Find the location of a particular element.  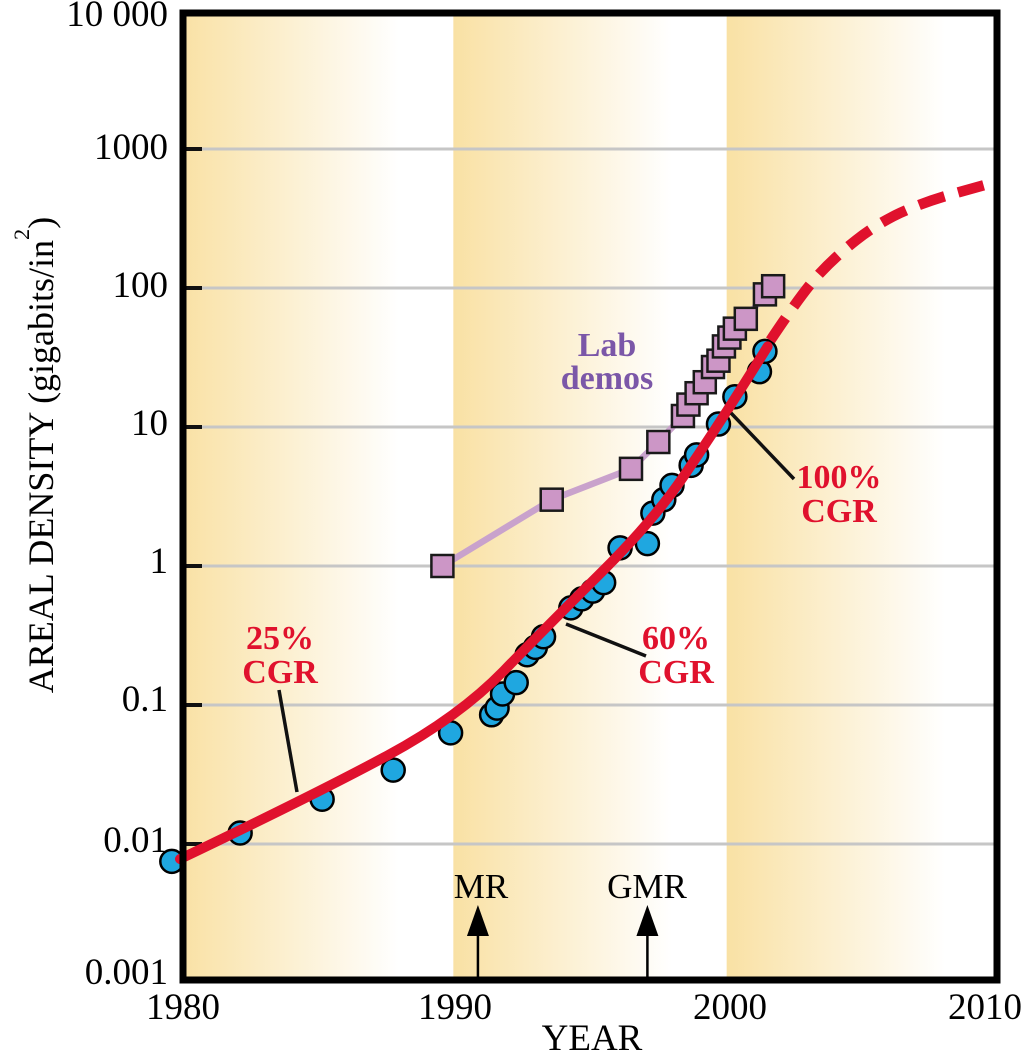

x-tick-label-2000: 2000 is located at coordinates (730, 1007).